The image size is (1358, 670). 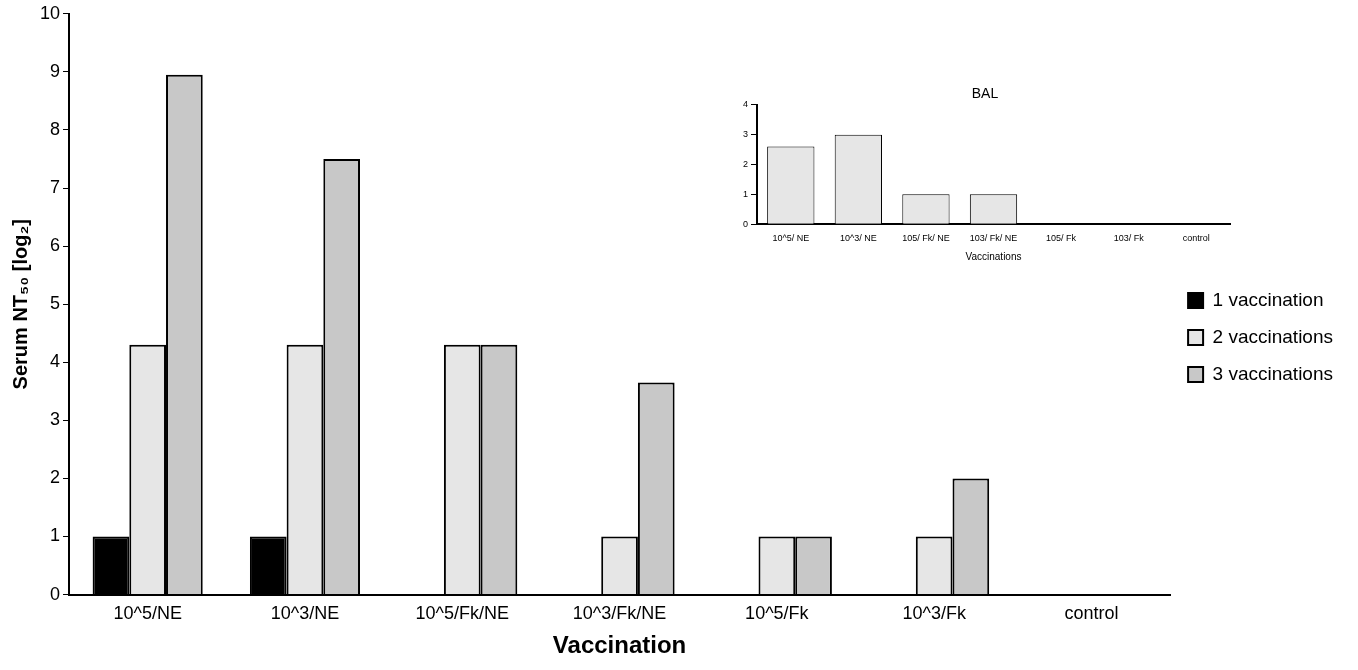 What do you see at coordinates (55, 303) in the screenshot?
I see `y-tick-label: 5` at bounding box center [55, 303].